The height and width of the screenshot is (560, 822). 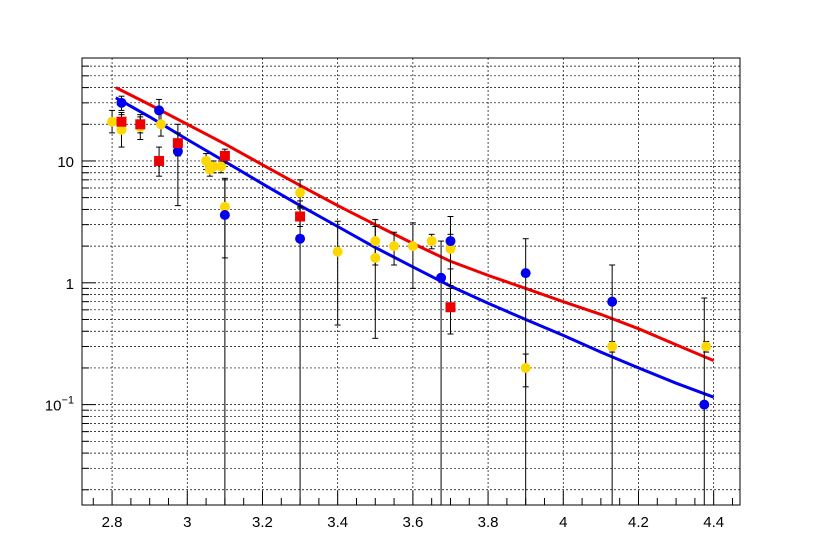 What do you see at coordinates (412, 522) in the screenshot?
I see `x-tick-label: 3.6` at bounding box center [412, 522].